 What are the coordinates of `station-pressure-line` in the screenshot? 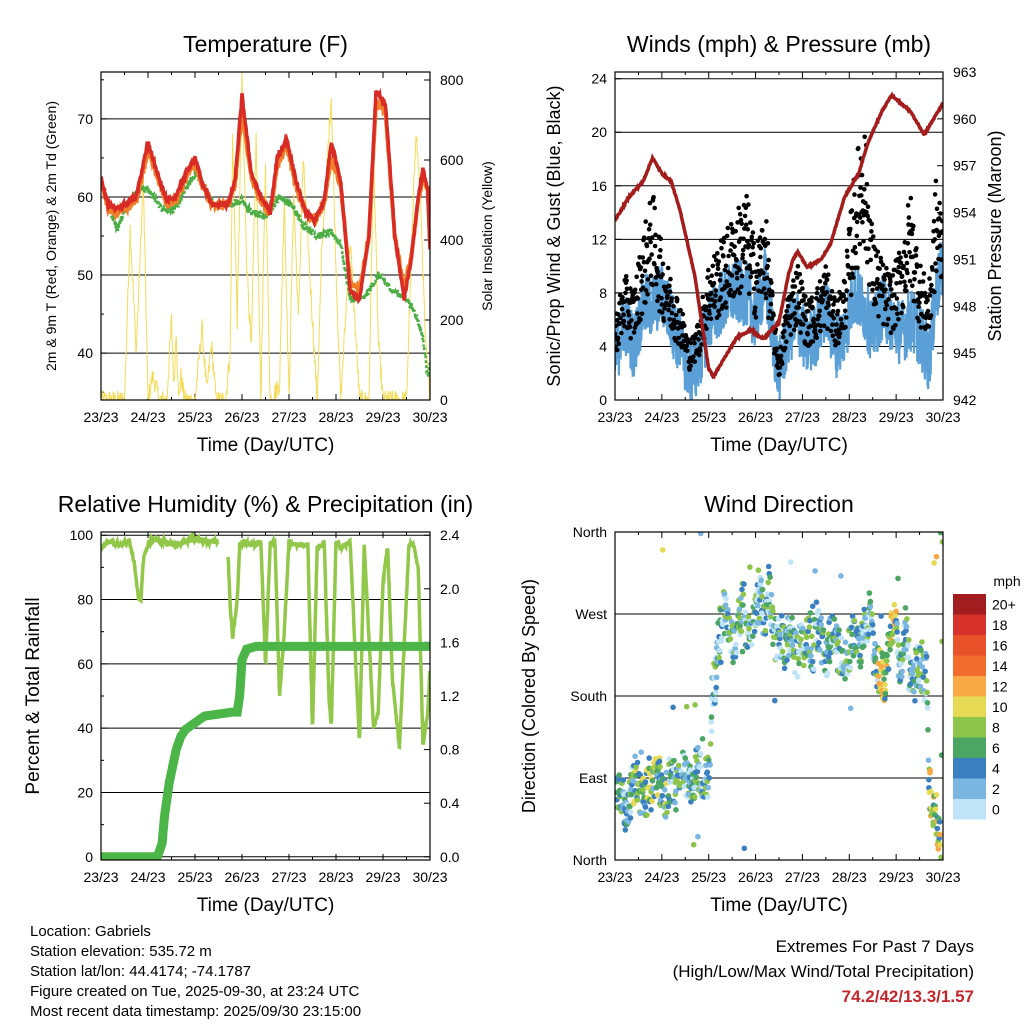 It's located at (779, 235).